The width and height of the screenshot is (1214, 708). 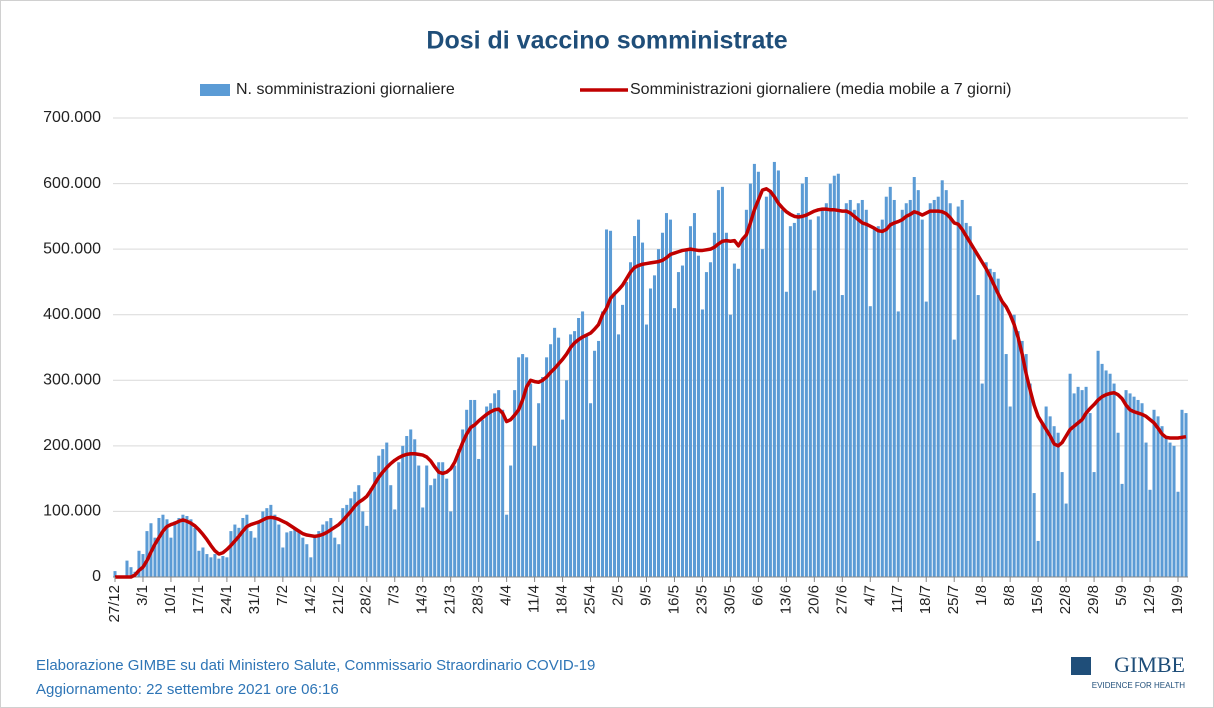 What do you see at coordinates (226, 599) in the screenshot?
I see `x-tick-label: 24/1` at bounding box center [226, 599].